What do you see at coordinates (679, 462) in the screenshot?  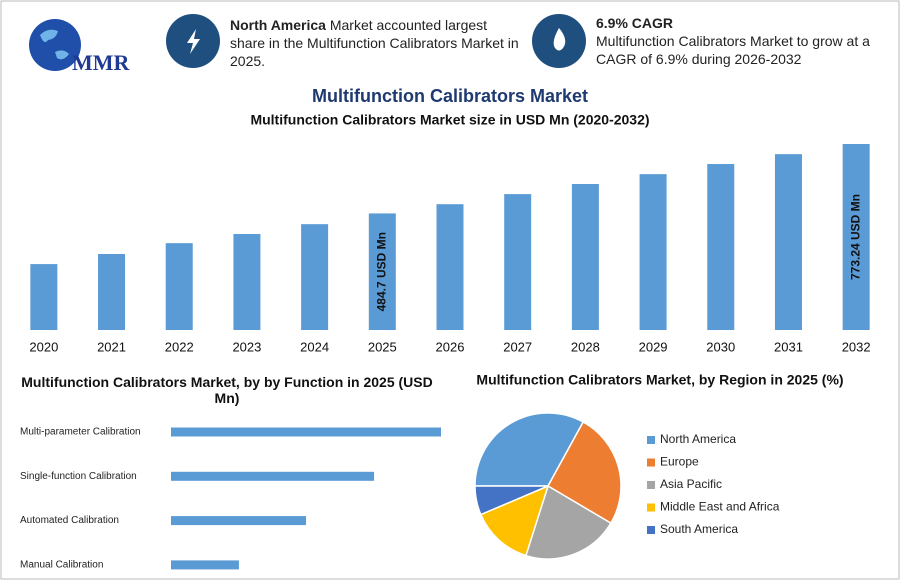 I see `legend-label: Europe` at bounding box center [679, 462].